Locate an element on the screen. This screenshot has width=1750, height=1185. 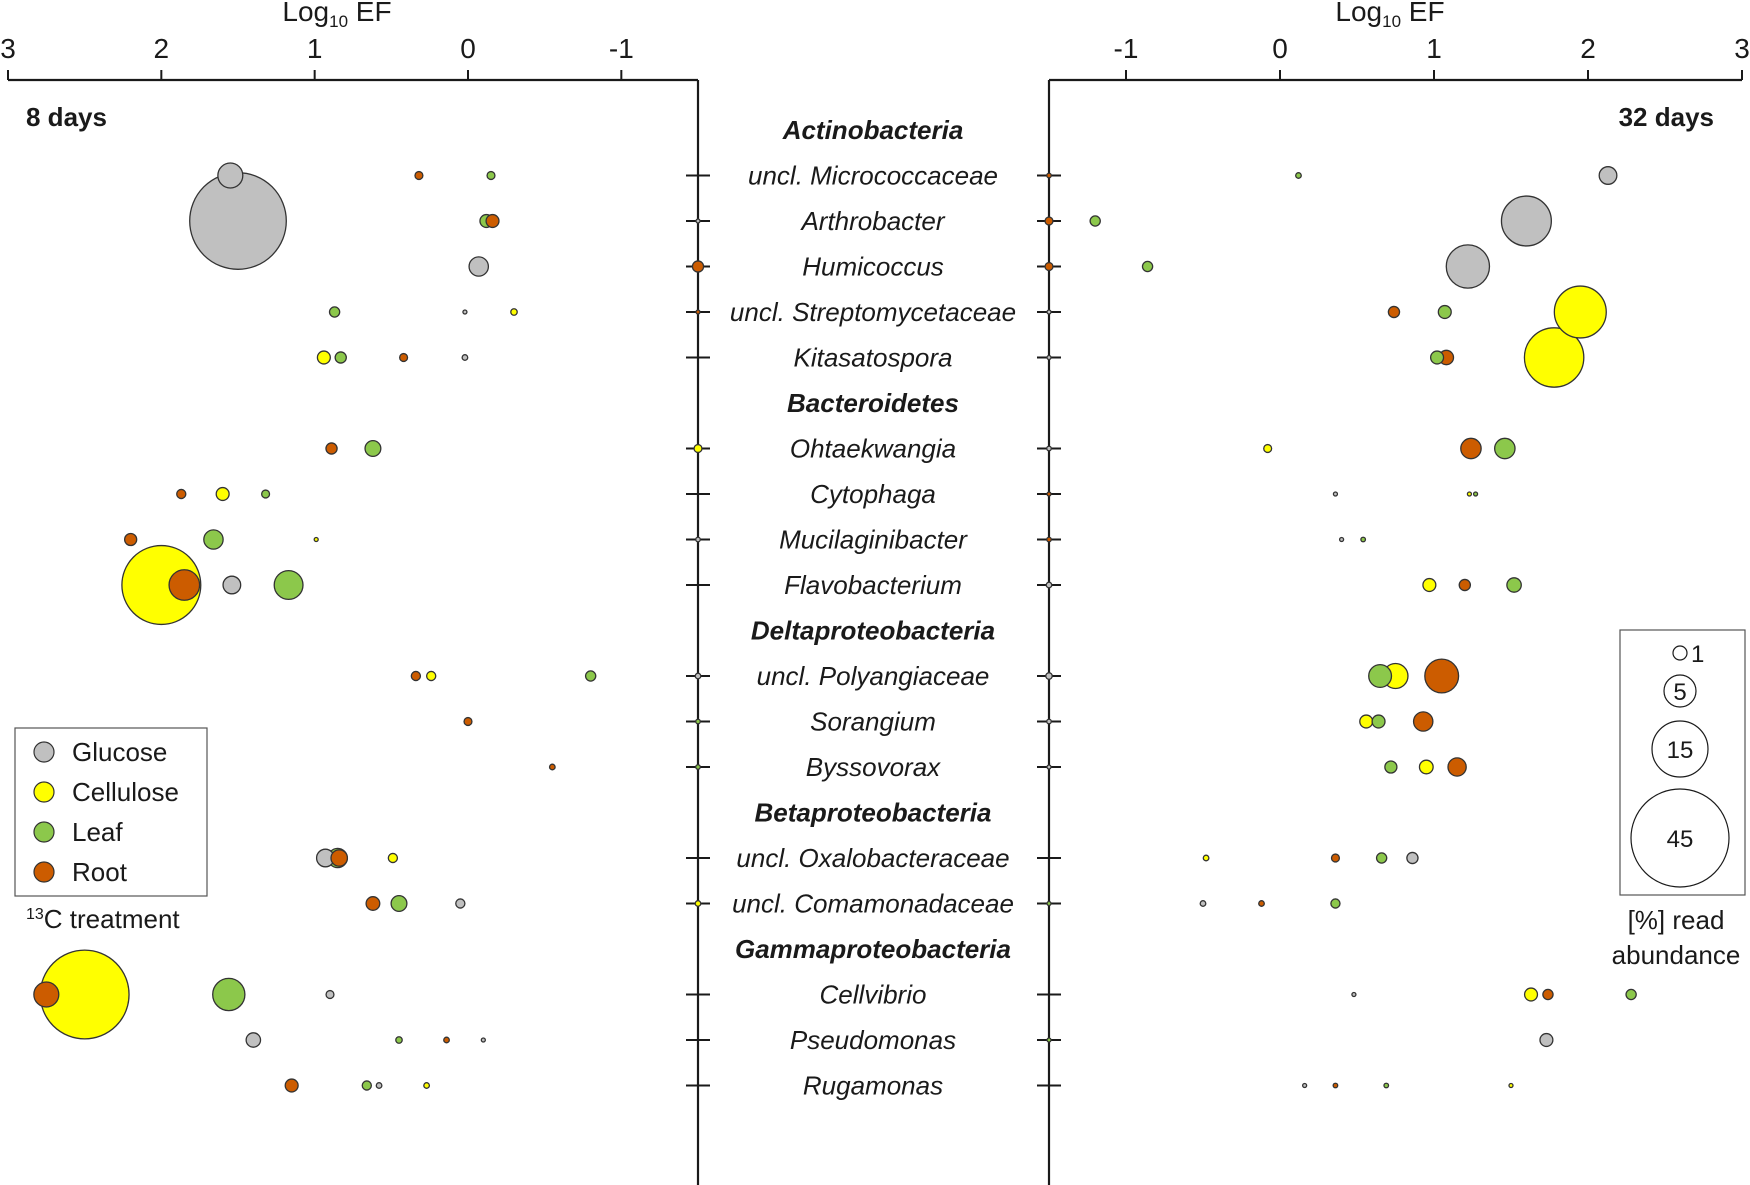
bubble-8d-flavobacterium-leaf is located at coordinates (288, 585).